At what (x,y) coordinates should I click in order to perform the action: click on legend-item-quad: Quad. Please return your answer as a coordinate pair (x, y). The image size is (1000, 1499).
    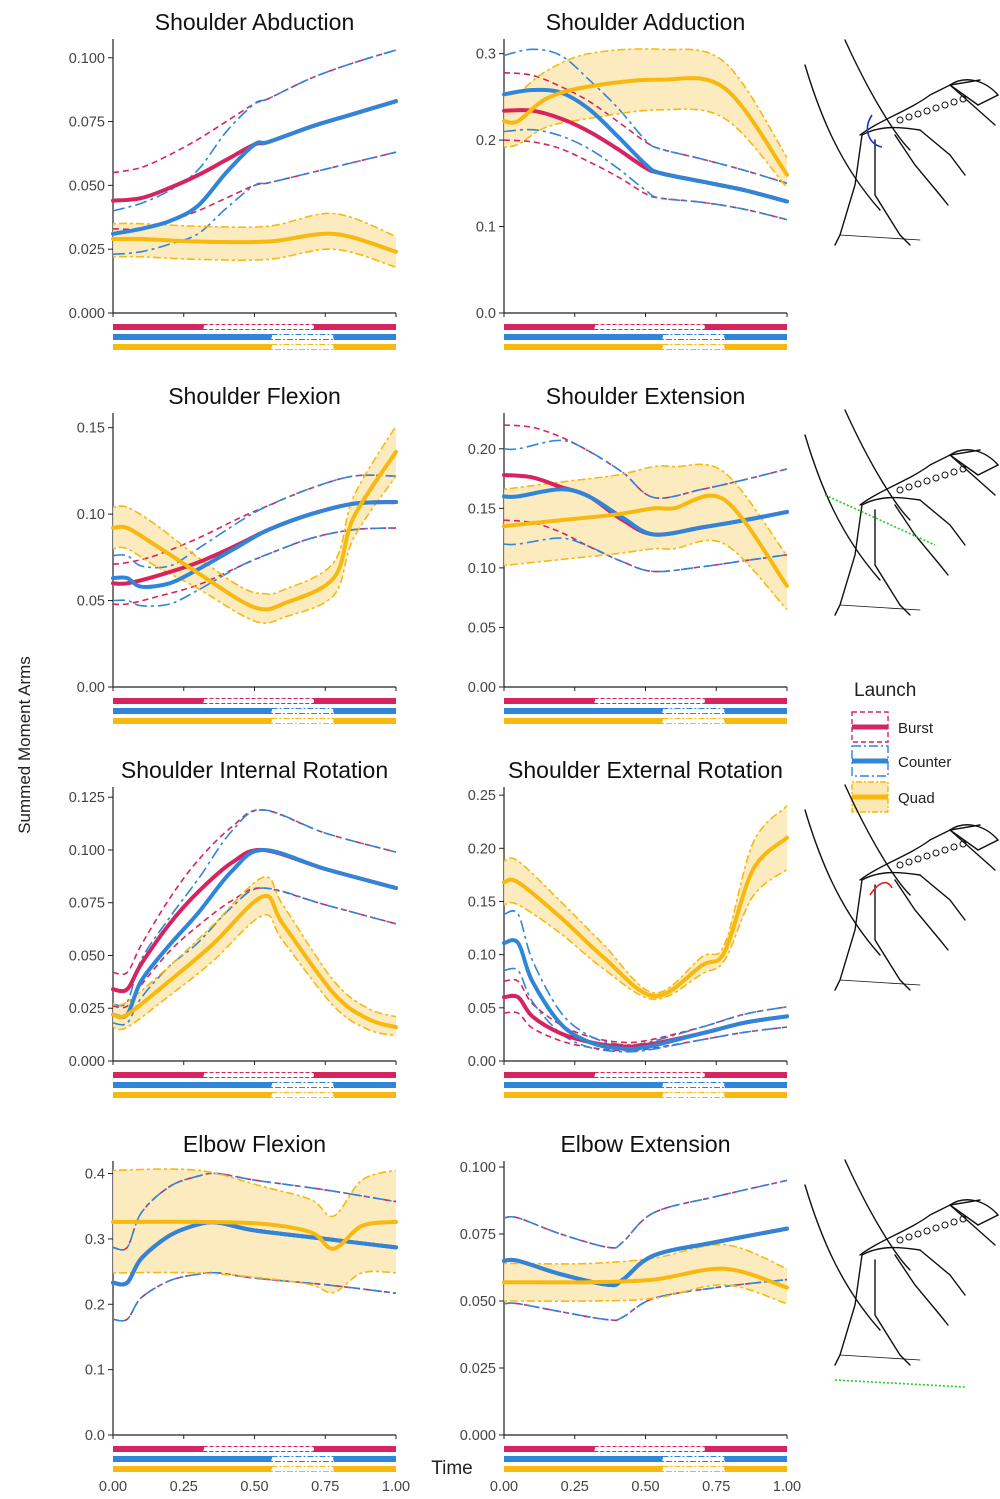
    Looking at the image, I should click on (893, 797).